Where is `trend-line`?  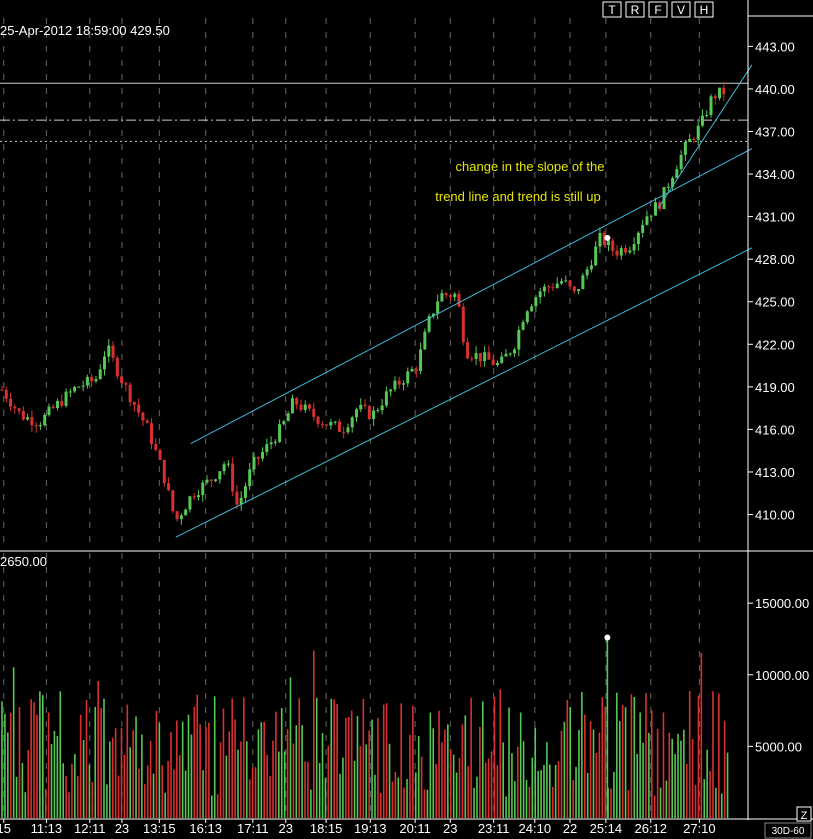
trend-line is located at coordinates (705, 136).